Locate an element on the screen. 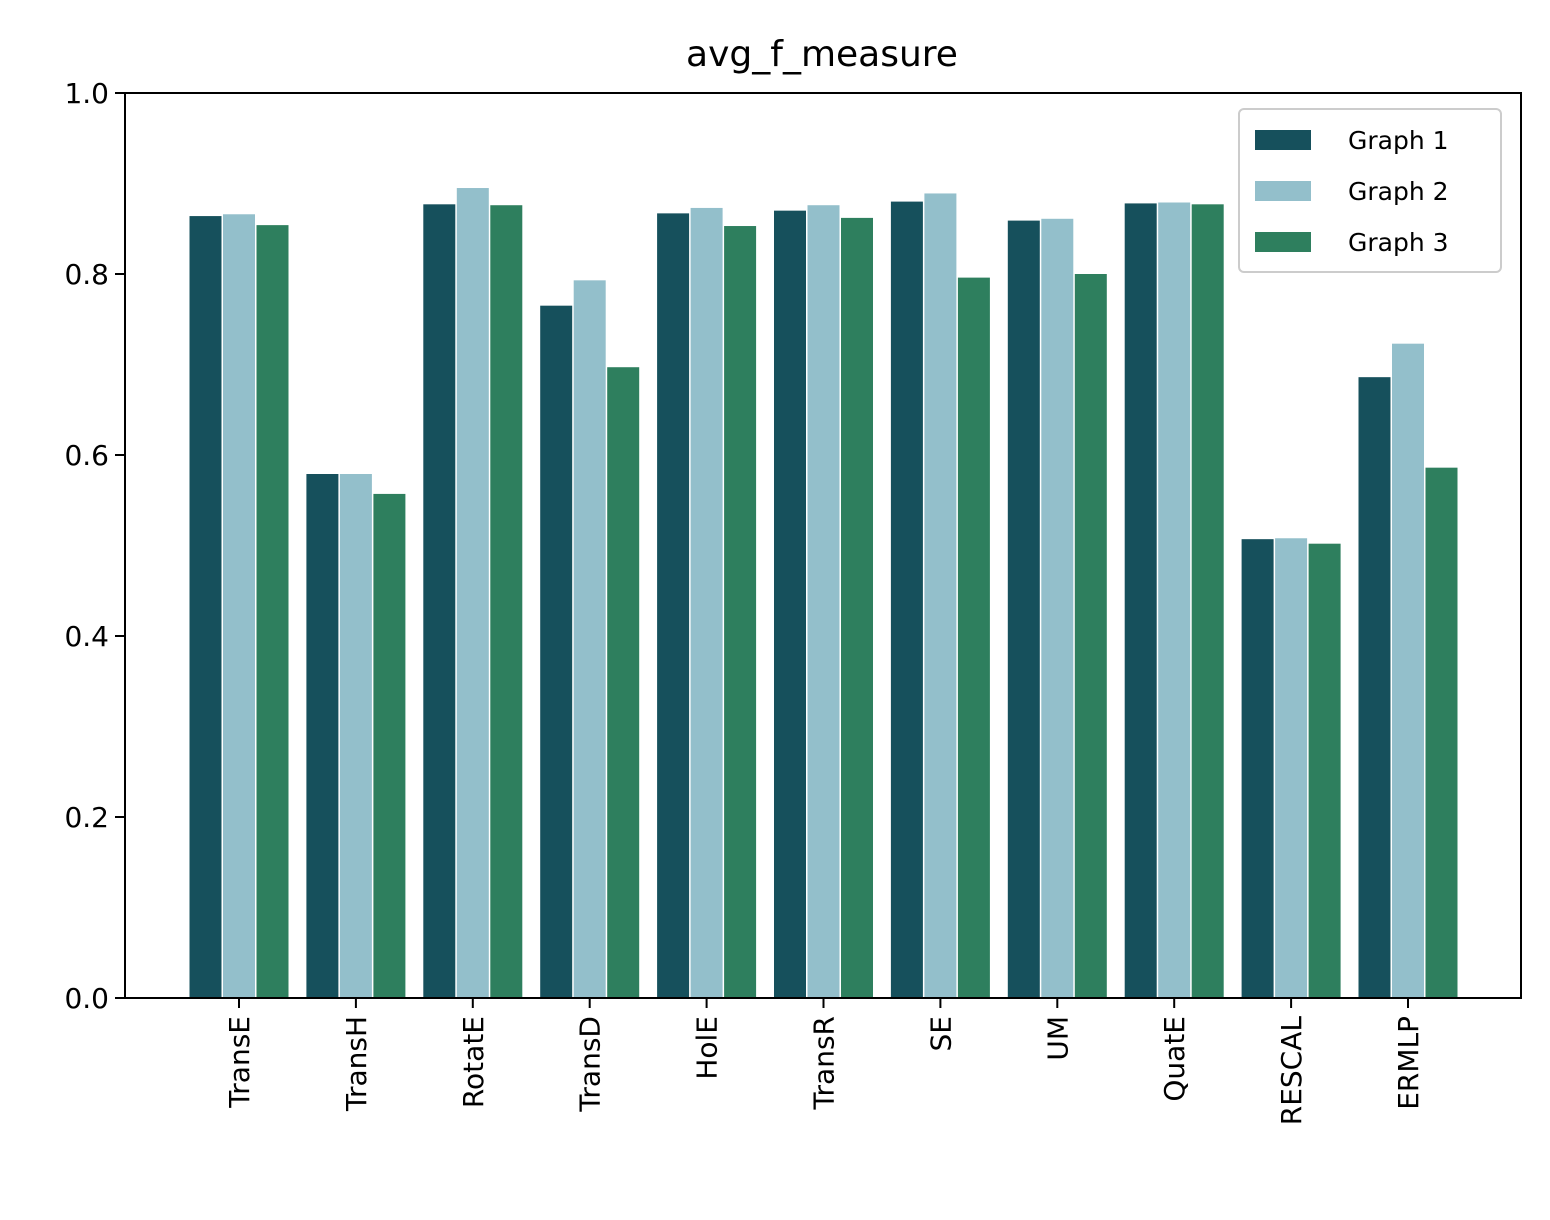 The image size is (1550, 1220). bar-1-hole is located at coordinates (673, 606).